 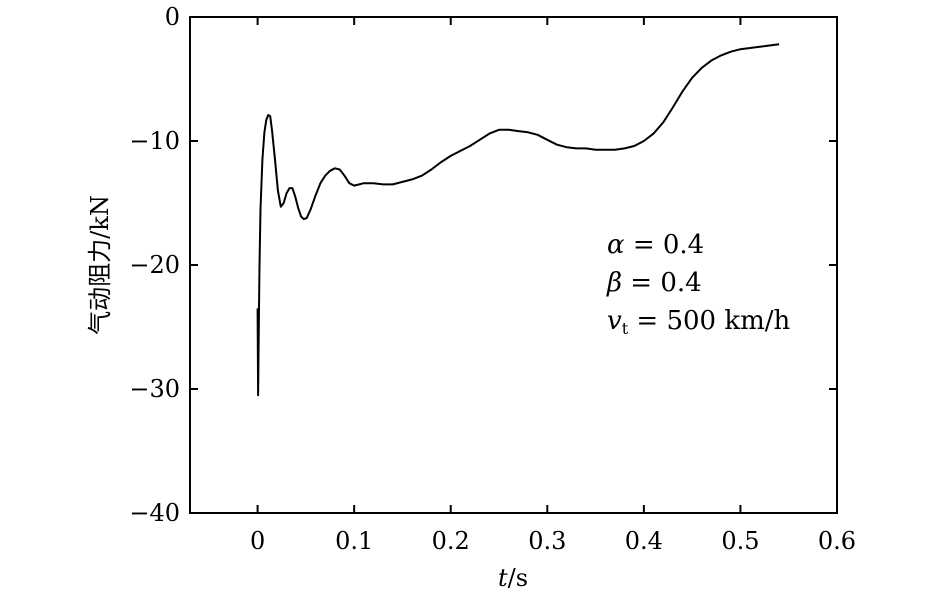 What do you see at coordinates (154, 265) in the screenshot?
I see `y-tick-label: −20` at bounding box center [154, 265].